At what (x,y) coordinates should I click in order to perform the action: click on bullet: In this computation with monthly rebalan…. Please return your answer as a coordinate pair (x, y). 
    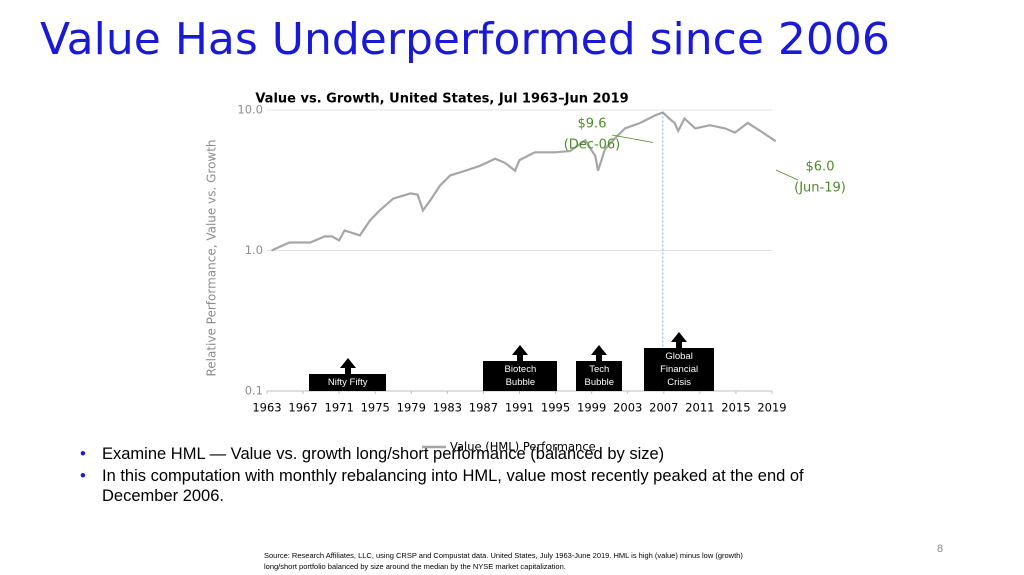
    Looking at the image, I should click on (450, 486).